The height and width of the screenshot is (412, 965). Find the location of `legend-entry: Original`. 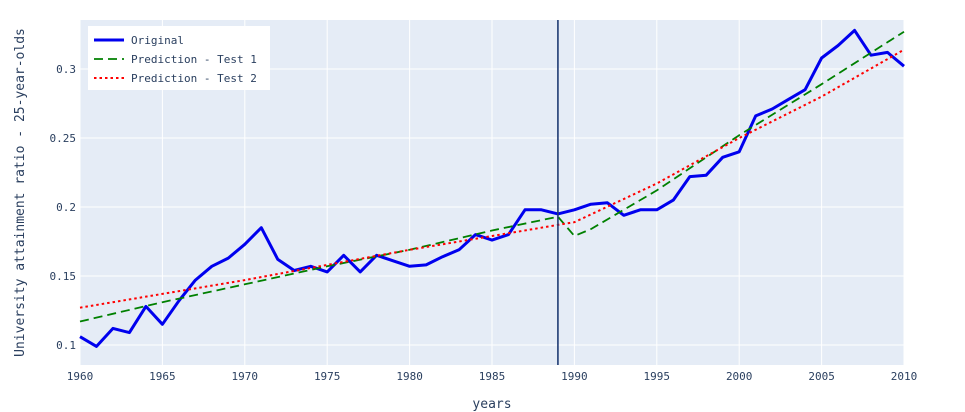

legend-entry: Original is located at coordinates (157, 40).